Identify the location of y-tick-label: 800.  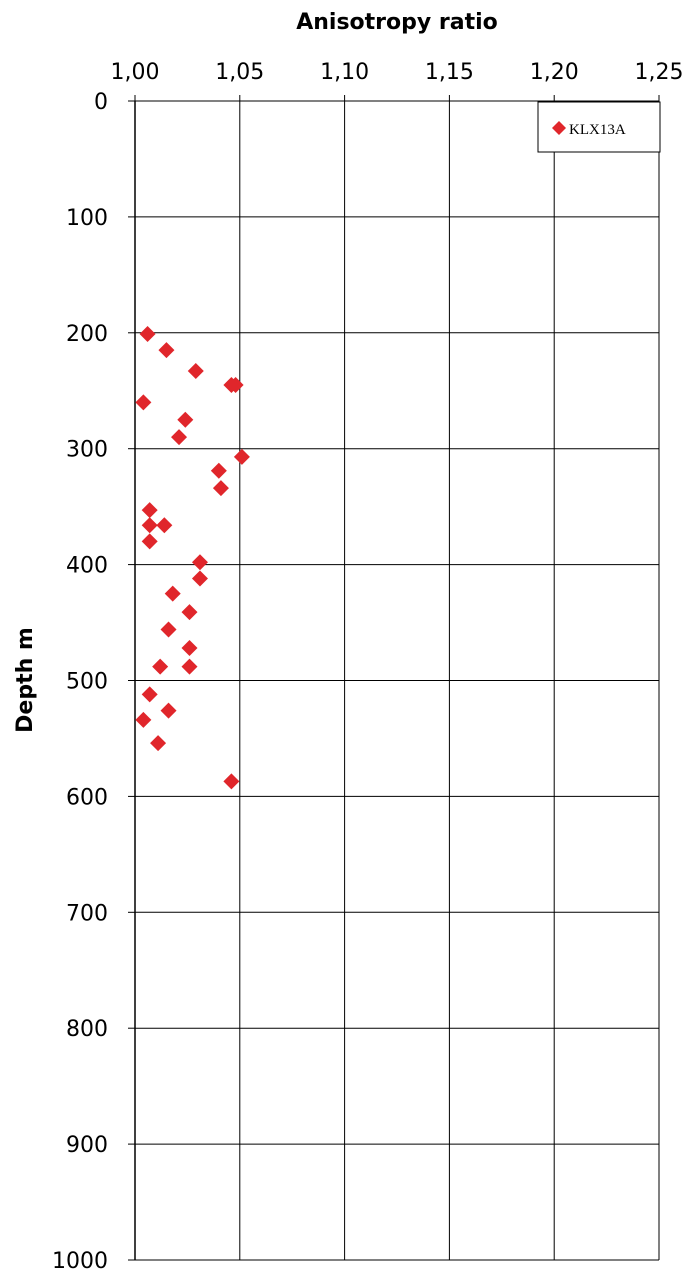
(87, 1029).